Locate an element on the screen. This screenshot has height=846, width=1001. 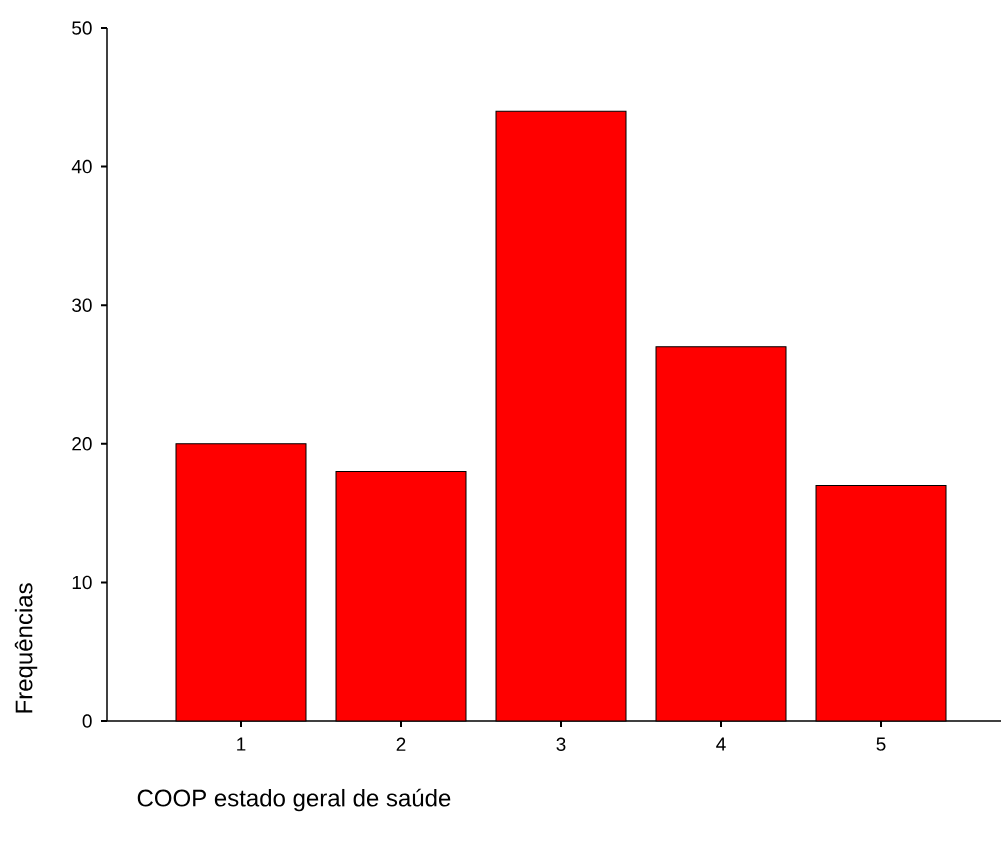
y-tick-label: 50 is located at coordinates (82, 28).